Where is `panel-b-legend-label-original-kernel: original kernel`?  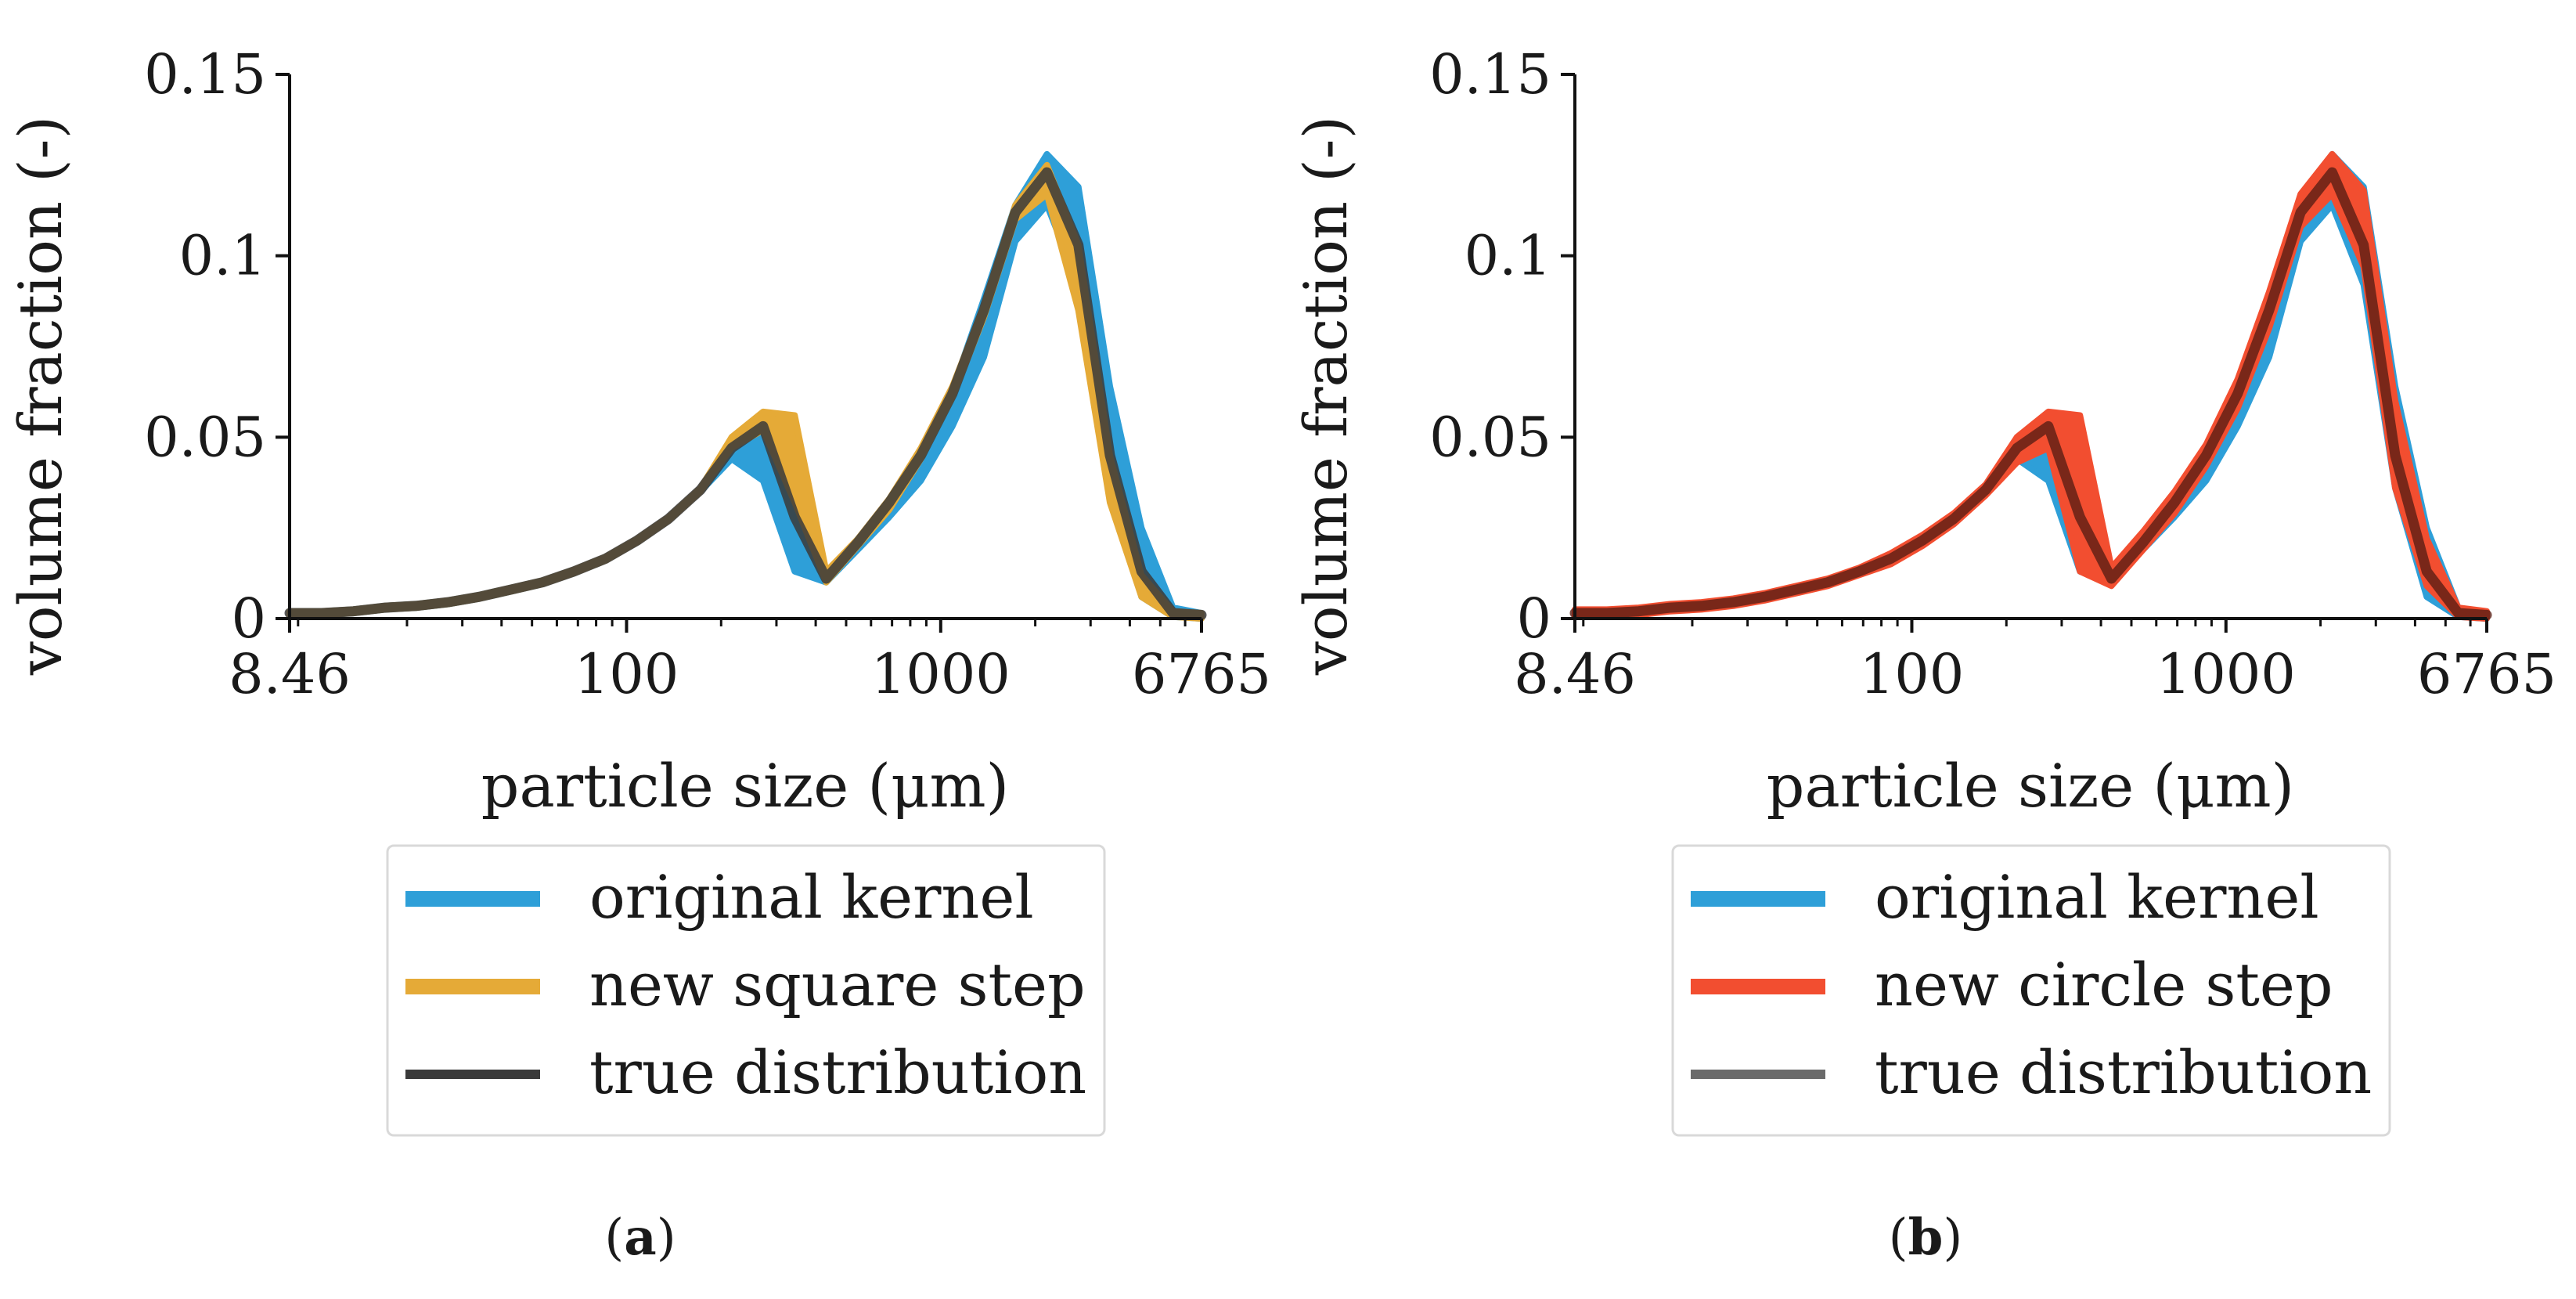
panel-b-legend-label-original-kernel: original kernel is located at coordinates (2097, 897).